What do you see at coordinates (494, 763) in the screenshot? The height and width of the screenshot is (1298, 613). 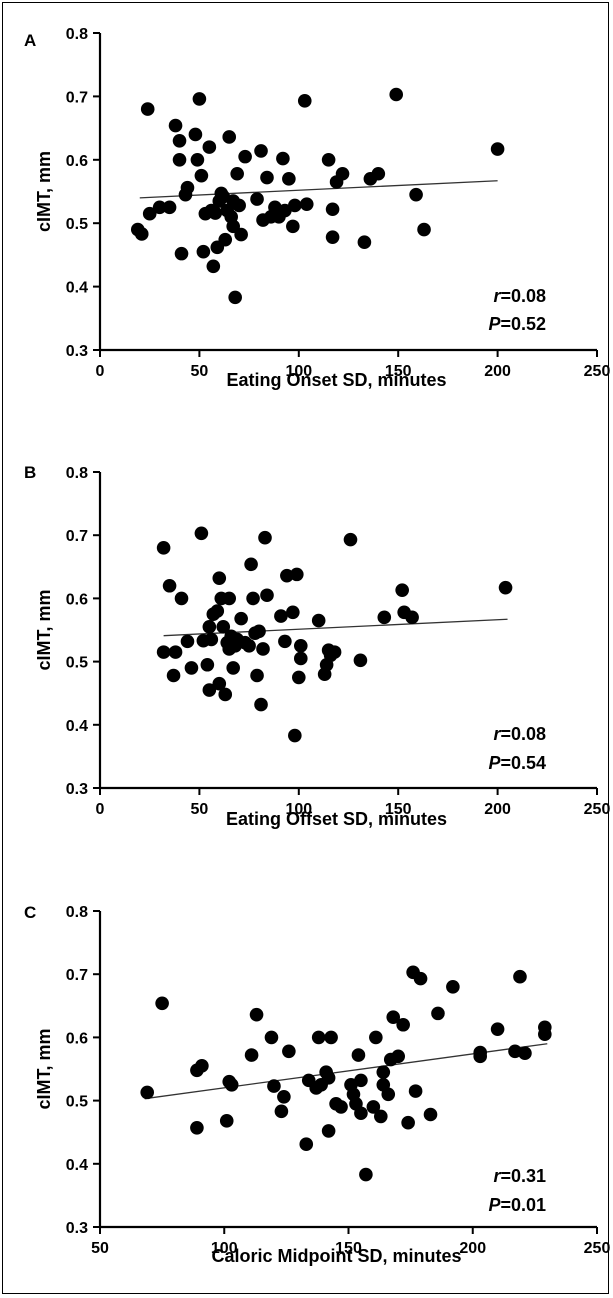 I see `stat-p-symbol: P` at bounding box center [494, 763].